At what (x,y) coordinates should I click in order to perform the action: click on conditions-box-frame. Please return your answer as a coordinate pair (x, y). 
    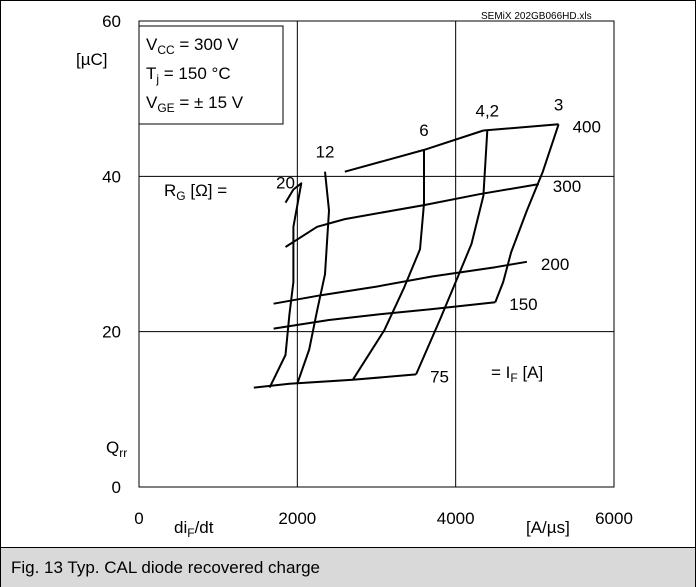
    Looking at the image, I should click on (211, 75).